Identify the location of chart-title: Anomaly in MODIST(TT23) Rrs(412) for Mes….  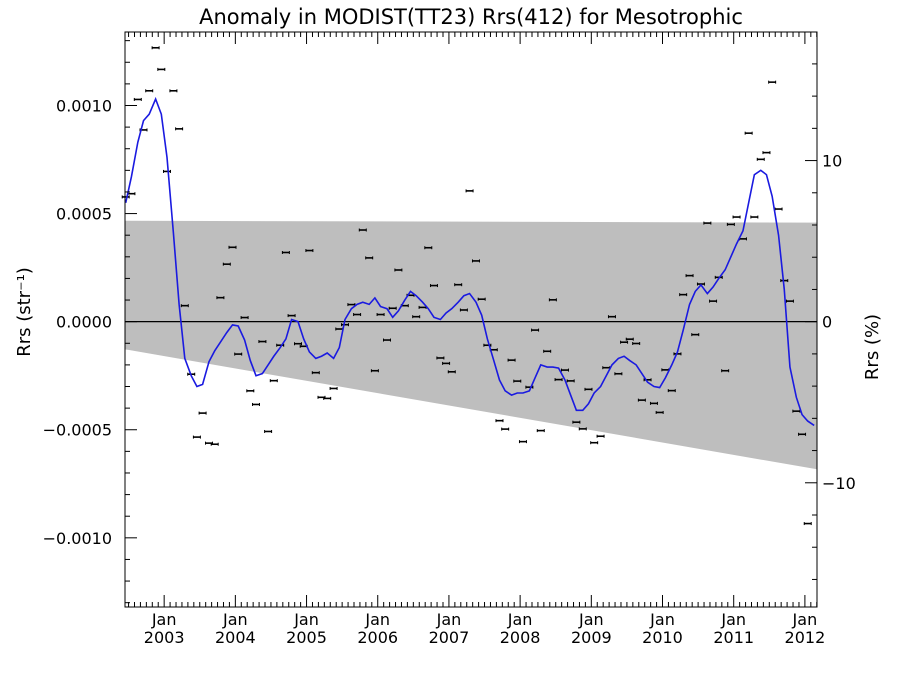
(471, 17).